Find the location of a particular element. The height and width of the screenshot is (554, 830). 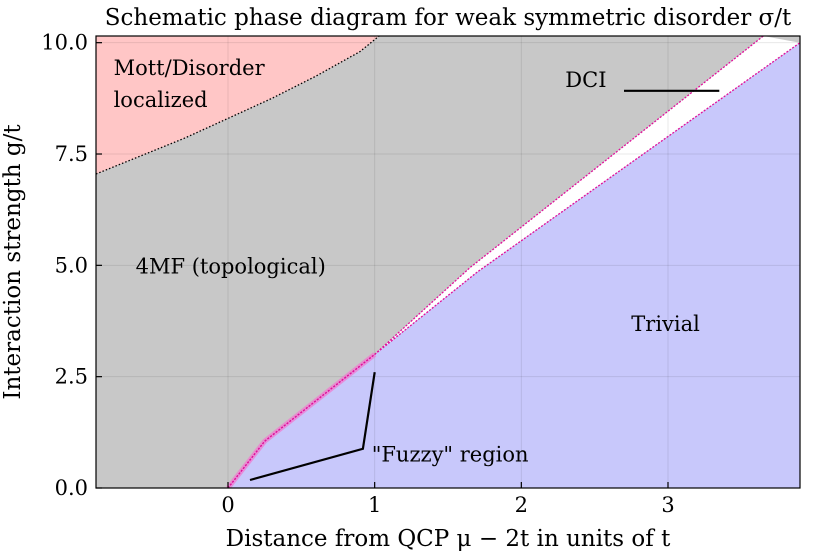

x-tick-label-2: 2 is located at coordinates (521, 505).